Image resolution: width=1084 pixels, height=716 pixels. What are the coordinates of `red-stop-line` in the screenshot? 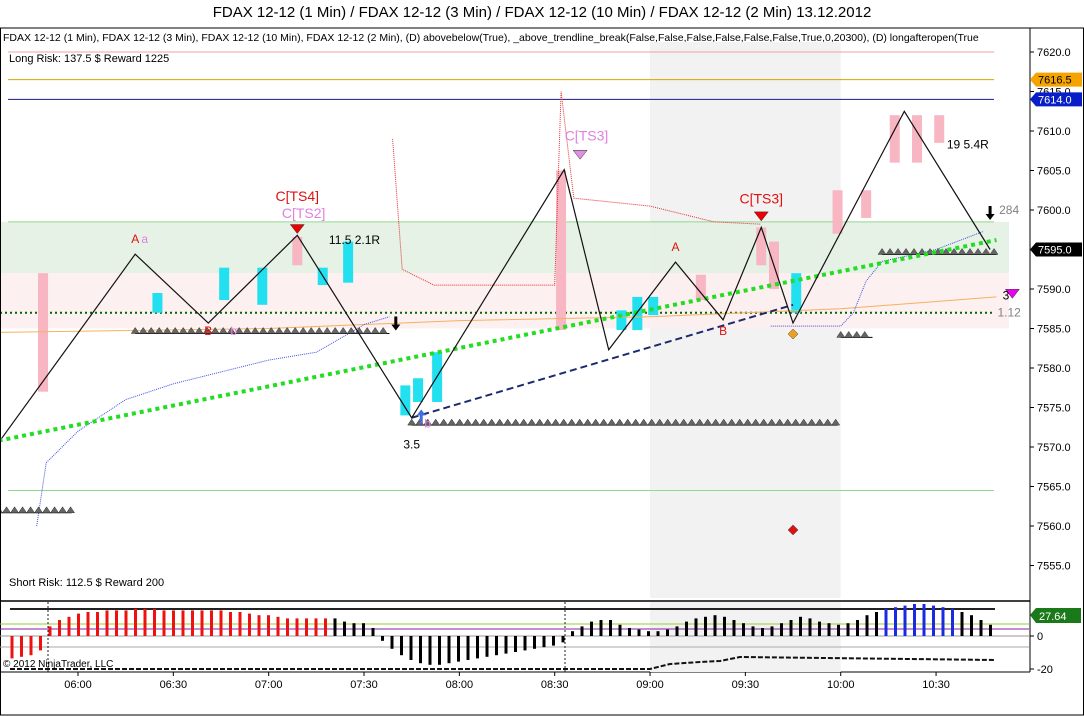 It's located at (577, 188).